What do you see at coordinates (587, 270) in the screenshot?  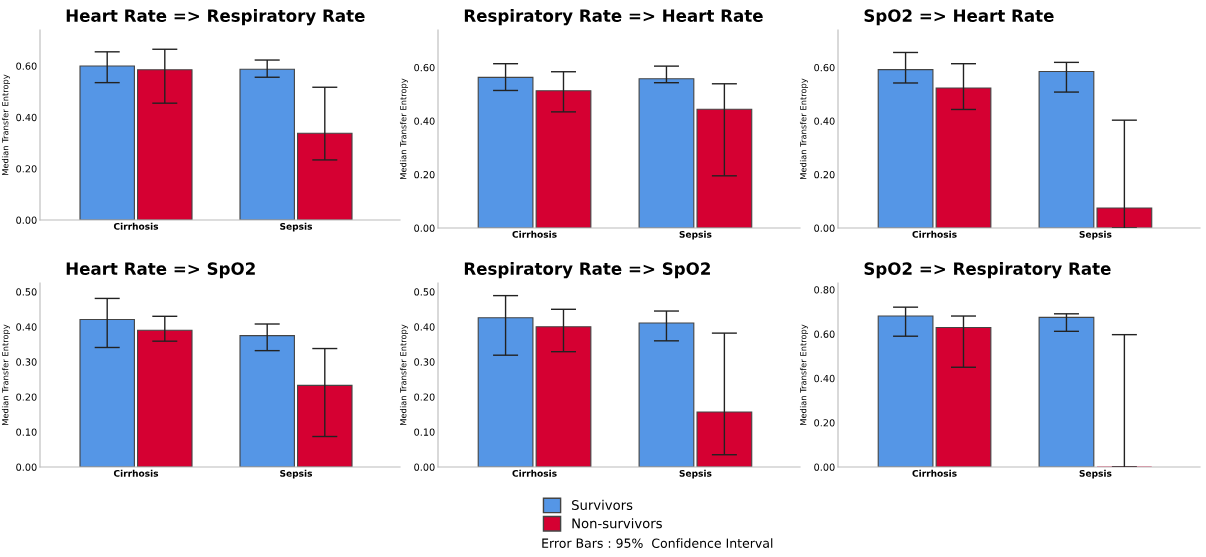 I see `chart-title: Respiratory Rate => SpO2` at bounding box center [587, 270].